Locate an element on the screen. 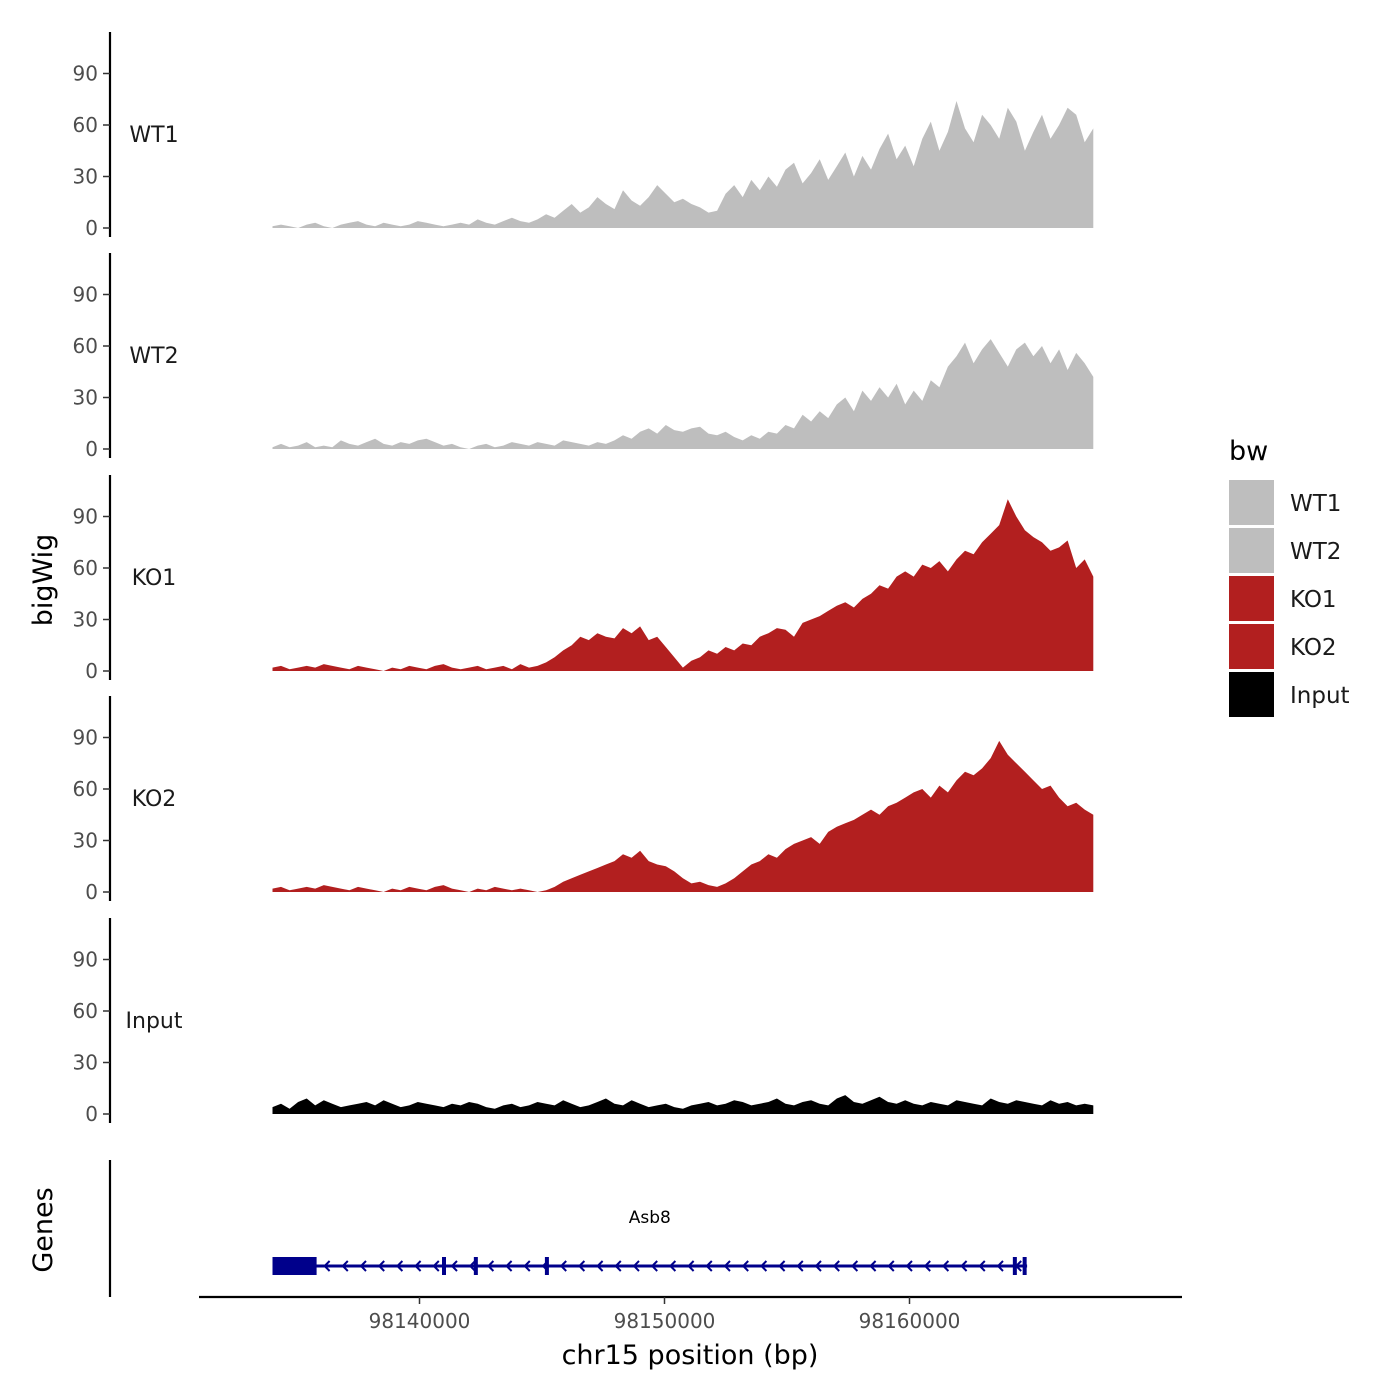 The width and height of the screenshot is (1400, 1400). y-axis-title: bigWig is located at coordinates (43, 580).